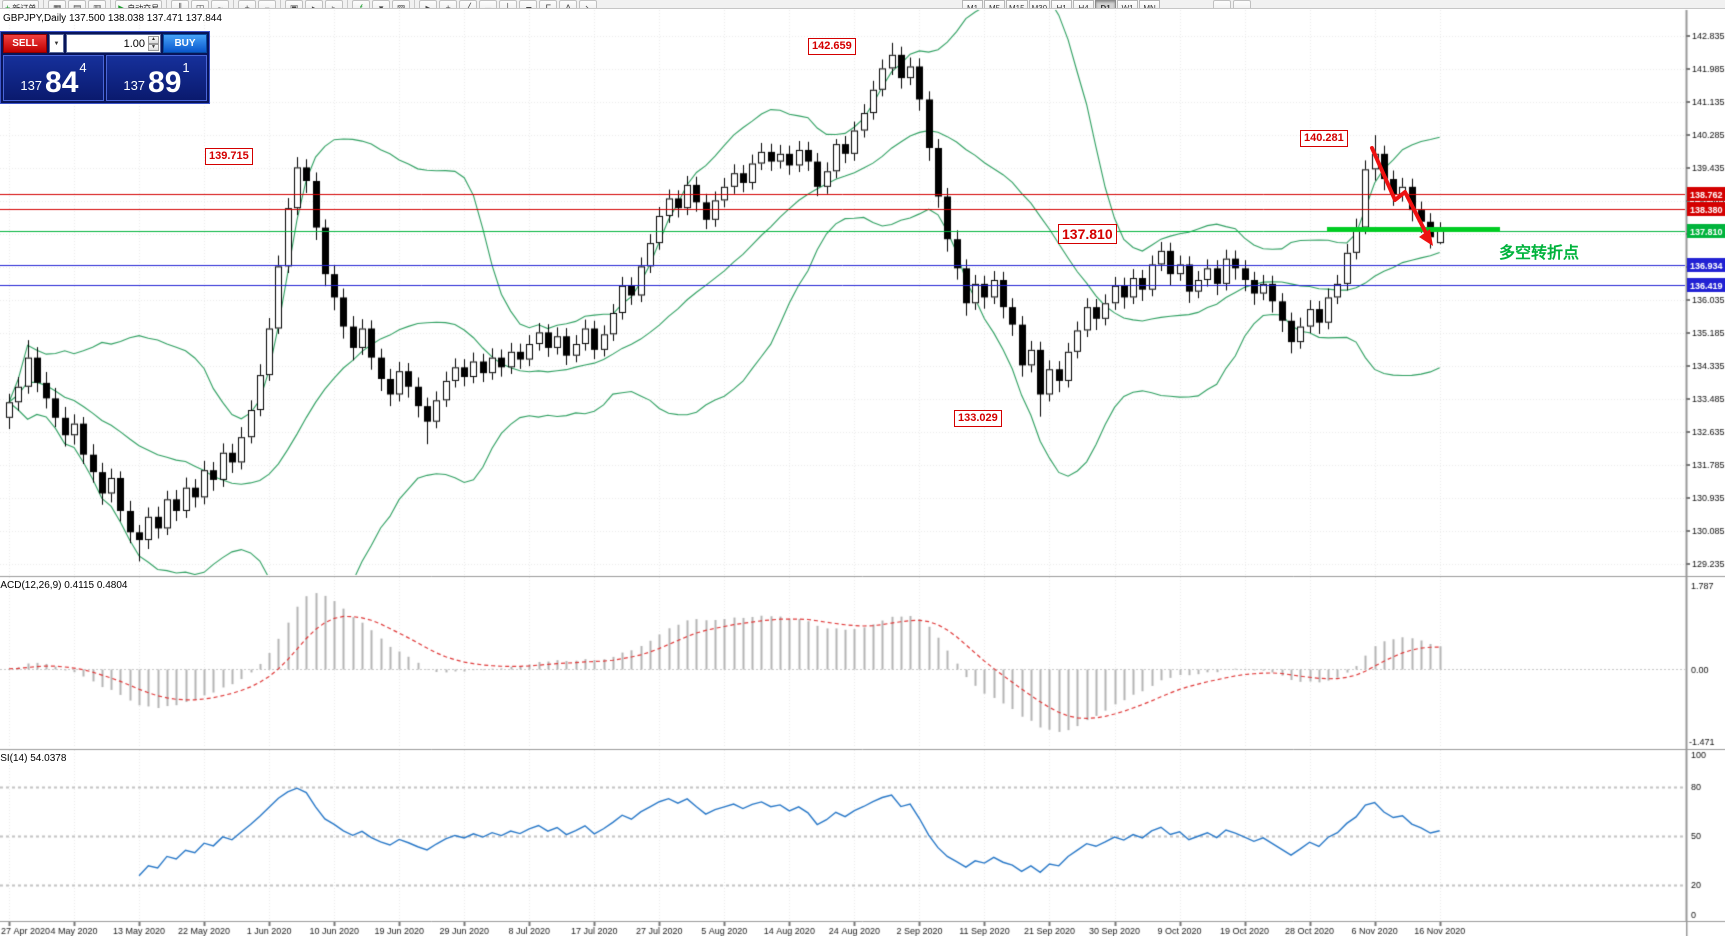  I want to click on timeframe-mn-button: MN, so click(1150, 4).